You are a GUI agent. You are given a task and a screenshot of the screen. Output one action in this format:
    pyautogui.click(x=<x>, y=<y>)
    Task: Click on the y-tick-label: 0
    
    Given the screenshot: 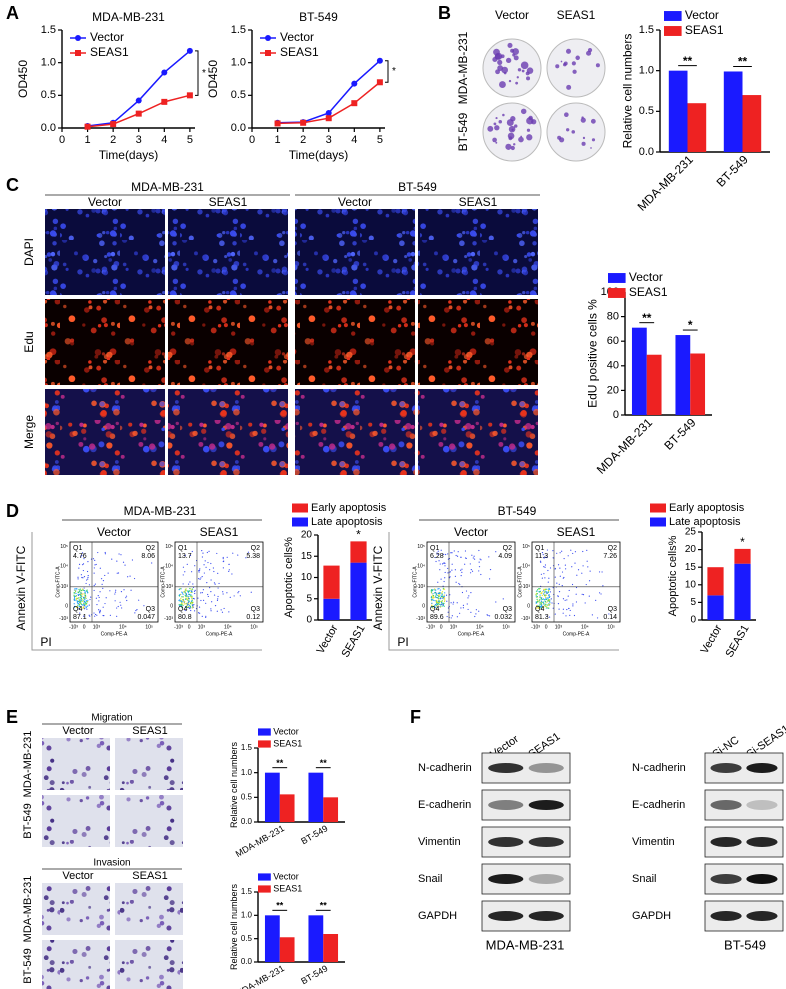 What is the action you would take?
    pyautogui.click(x=693, y=620)
    